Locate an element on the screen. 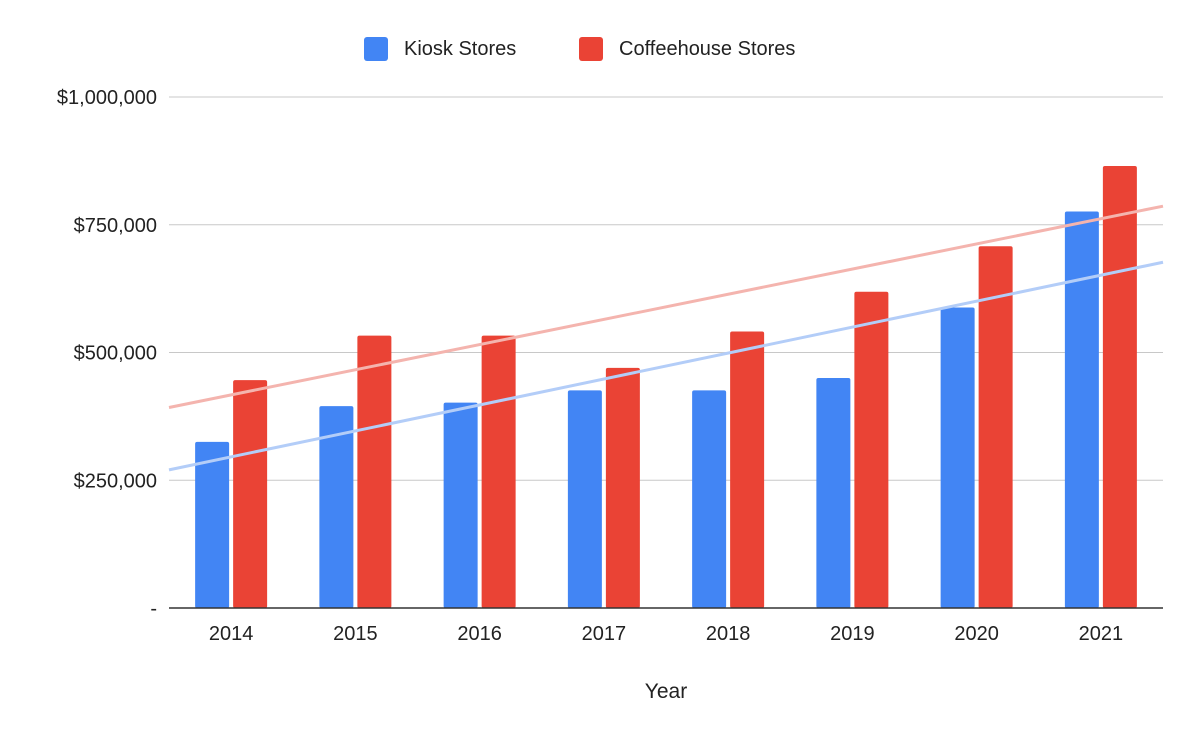  x-tick-label: 2014 is located at coordinates (231, 634).